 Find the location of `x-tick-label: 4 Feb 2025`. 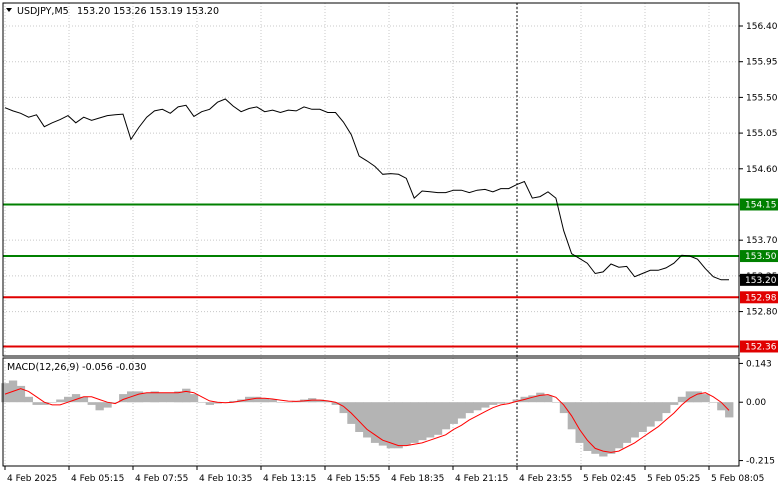

x-tick-label: 4 Feb 2025 is located at coordinates (32, 479).